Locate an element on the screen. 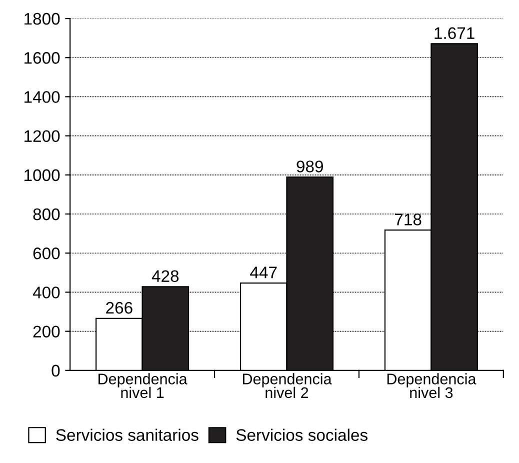  data-label: 718 is located at coordinates (408, 220).